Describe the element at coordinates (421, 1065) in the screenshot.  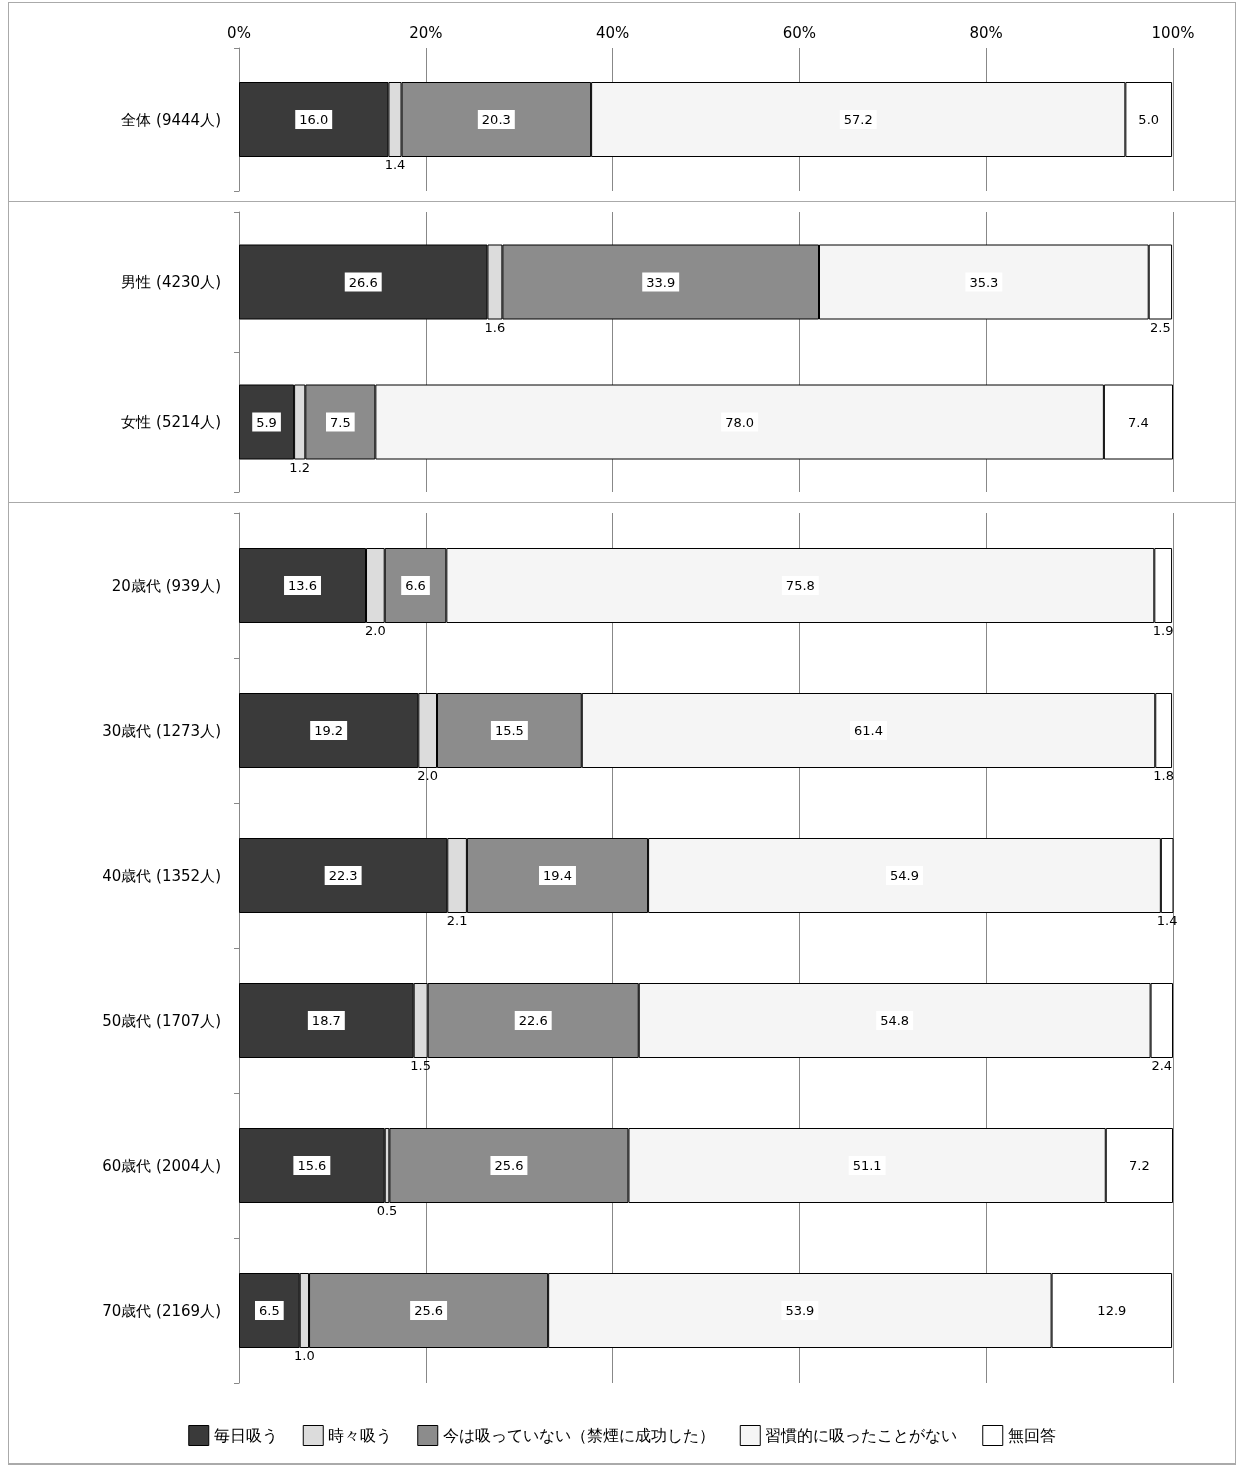
I see `data-label: 1.5` at that location.